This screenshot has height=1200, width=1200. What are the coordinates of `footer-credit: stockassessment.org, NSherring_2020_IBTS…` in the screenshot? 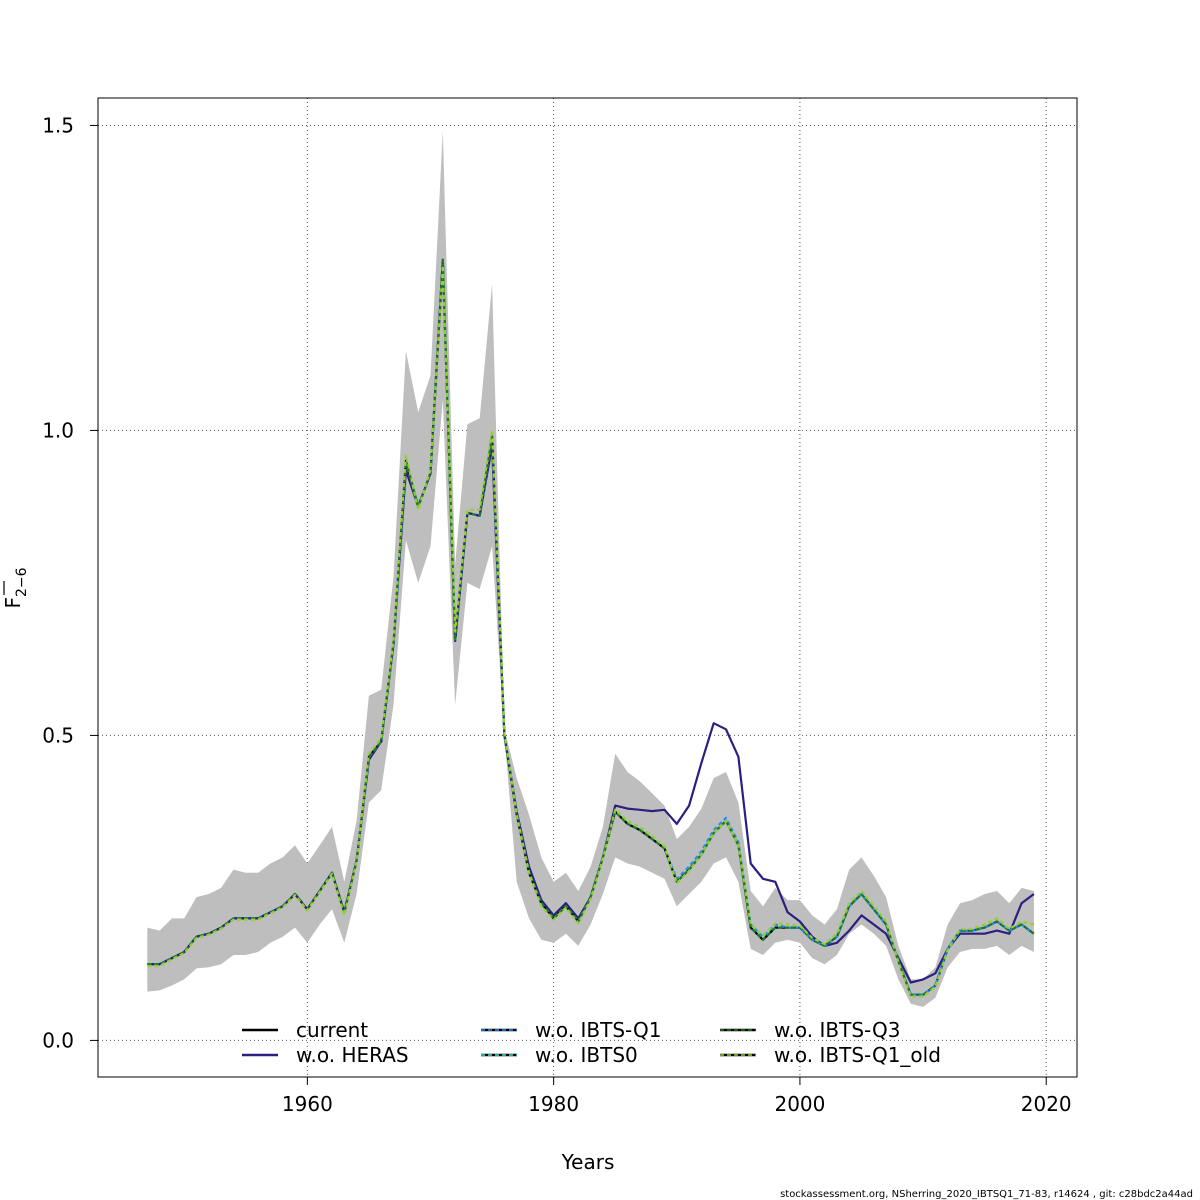 It's located at (986, 1194).